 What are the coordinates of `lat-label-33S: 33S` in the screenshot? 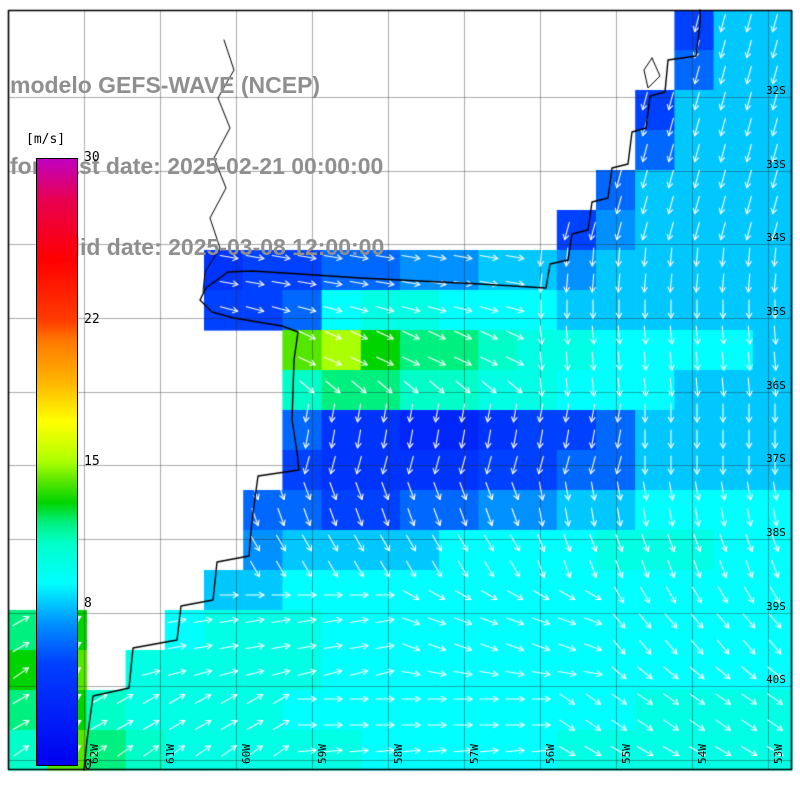 It's located at (776, 164).